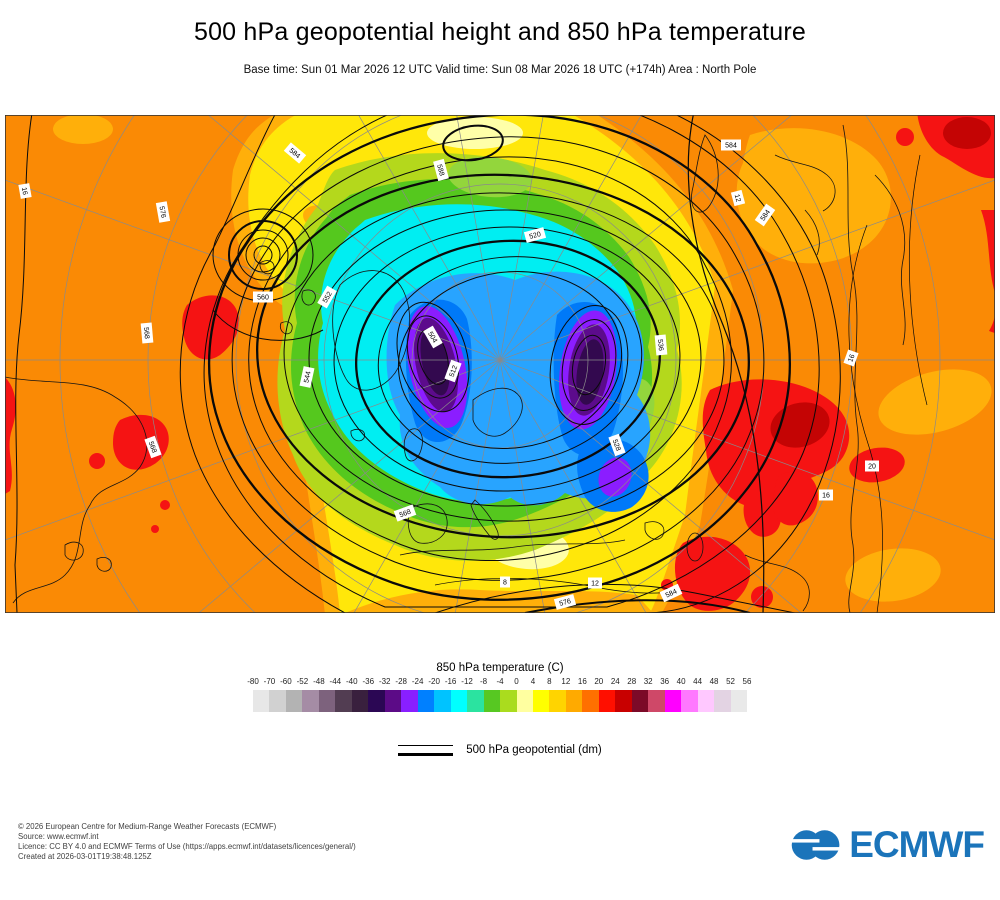  Describe the element at coordinates (566, 681) in the screenshot. I see `colorbar-tick: 12` at that location.